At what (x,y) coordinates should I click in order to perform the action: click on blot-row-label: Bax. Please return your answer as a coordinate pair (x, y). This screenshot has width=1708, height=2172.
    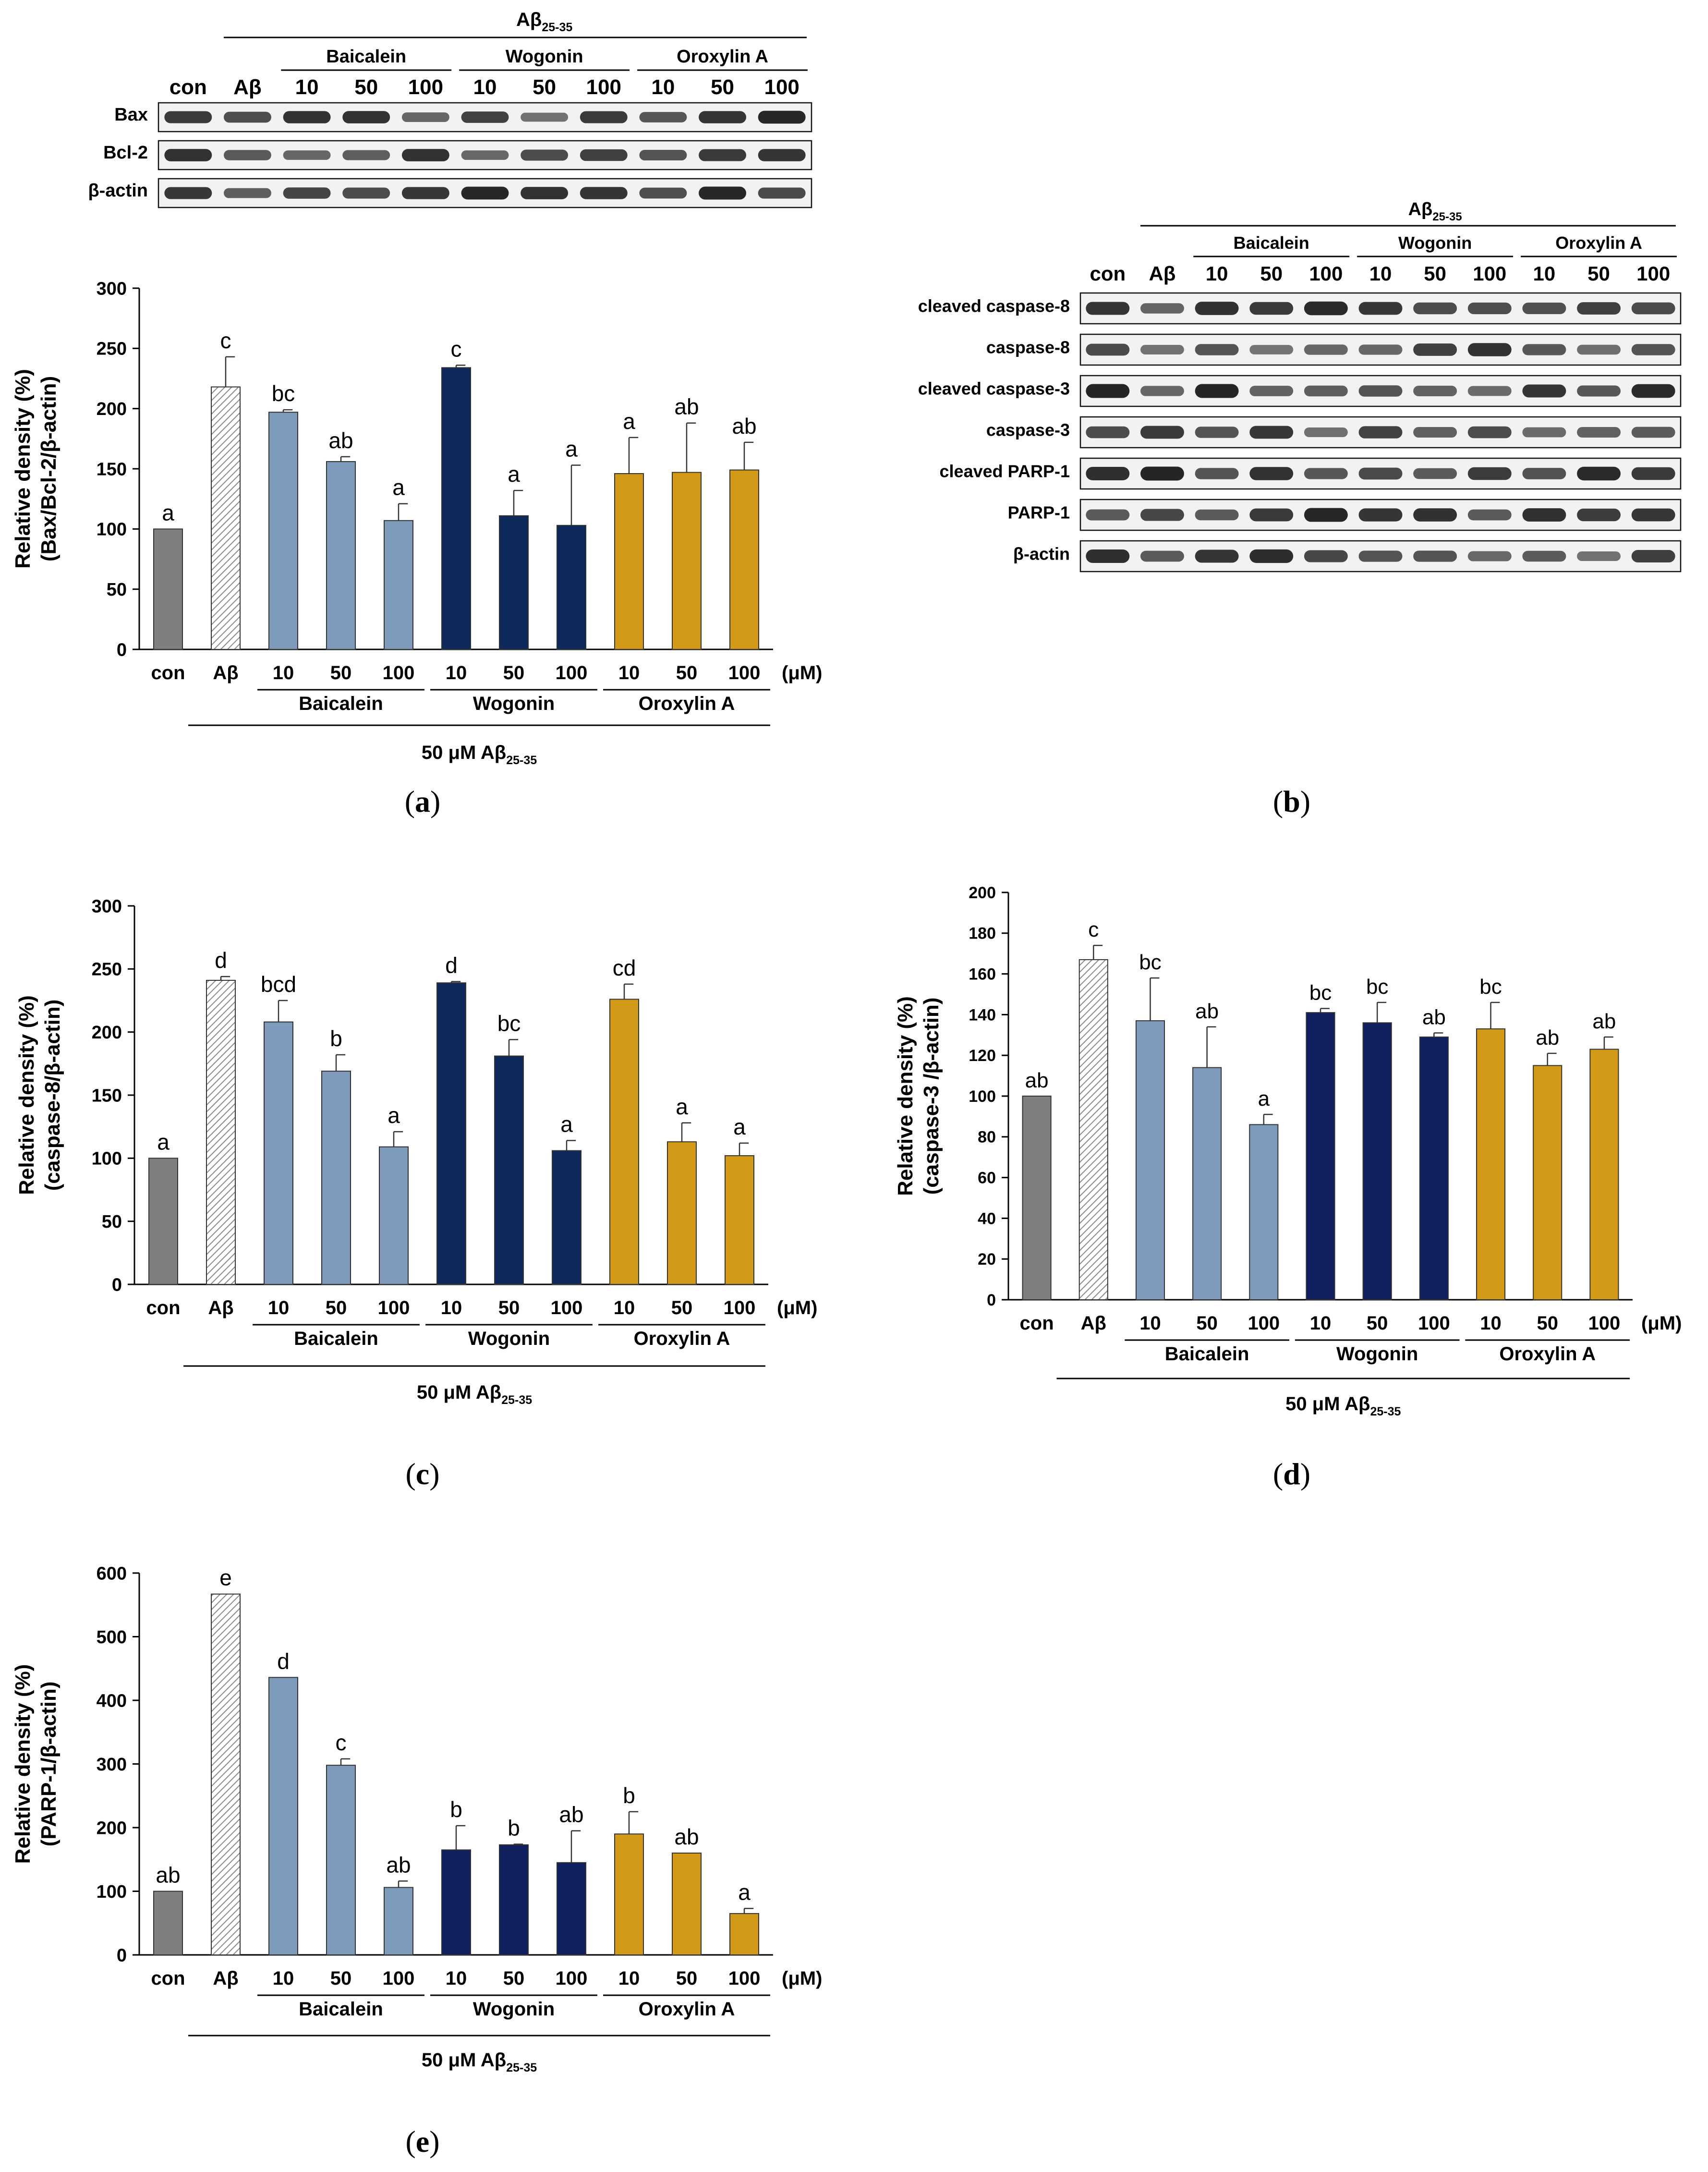
    Looking at the image, I should click on (131, 115).